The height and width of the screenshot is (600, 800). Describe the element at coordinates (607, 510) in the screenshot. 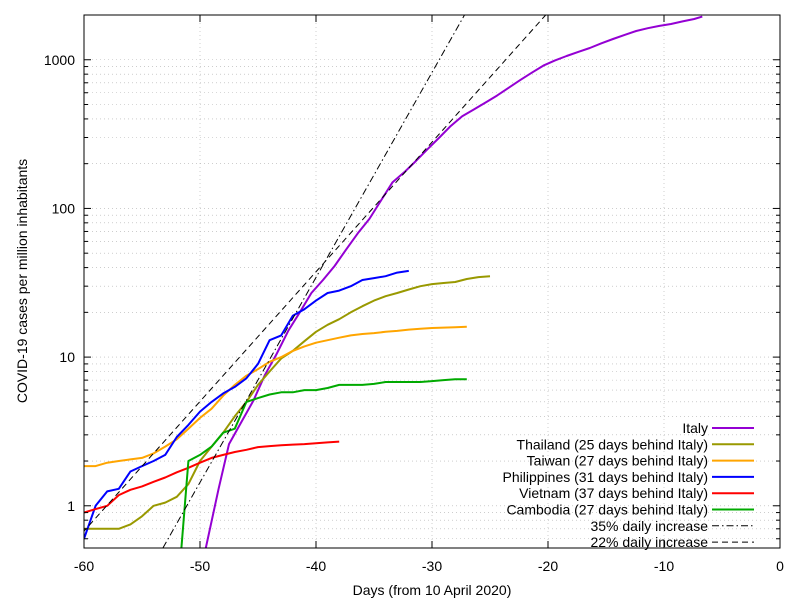

I see `legend-label: Cambodia (27 days behind Italy)` at that location.